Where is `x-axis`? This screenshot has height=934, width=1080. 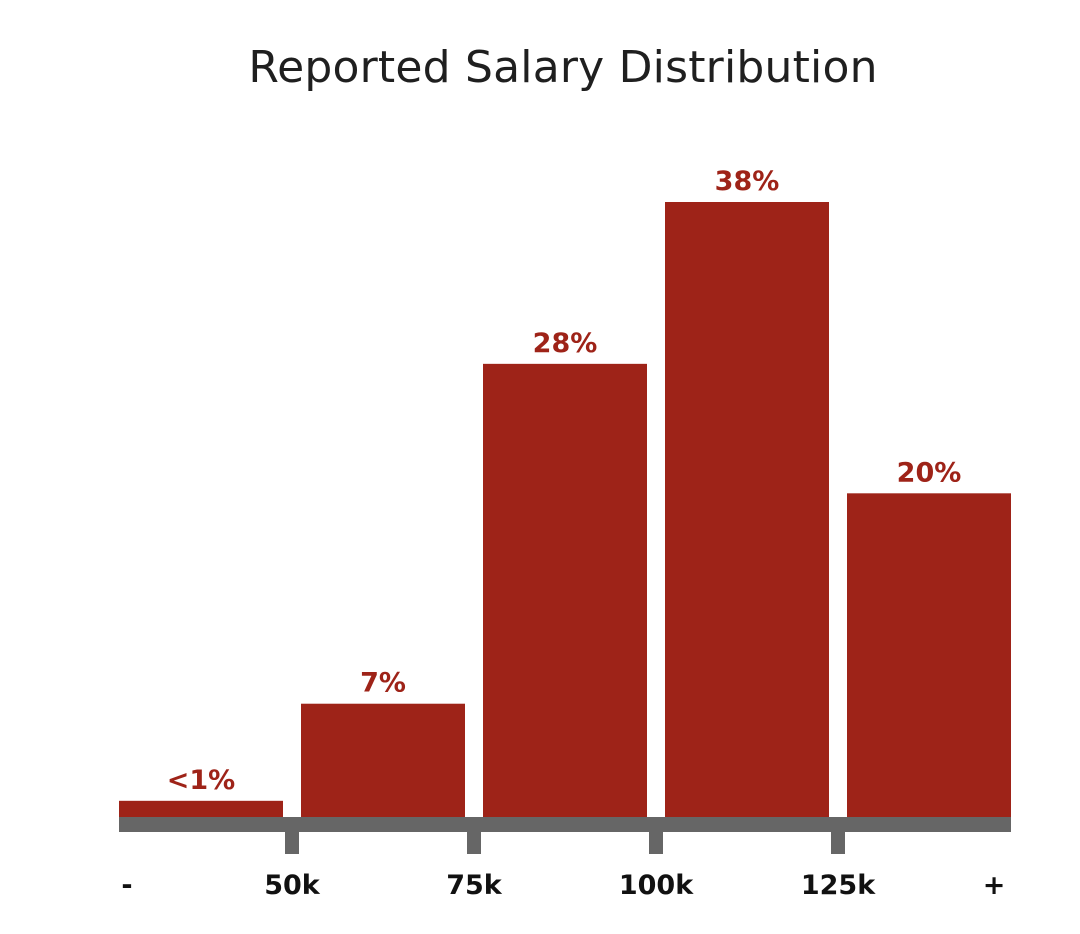
x-axis is located at coordinates (565, 835).